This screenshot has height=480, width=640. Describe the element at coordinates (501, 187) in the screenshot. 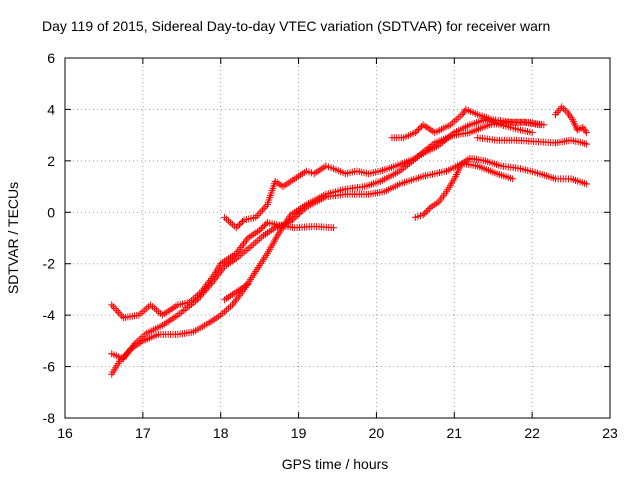

I see `series-track-g` at that location.